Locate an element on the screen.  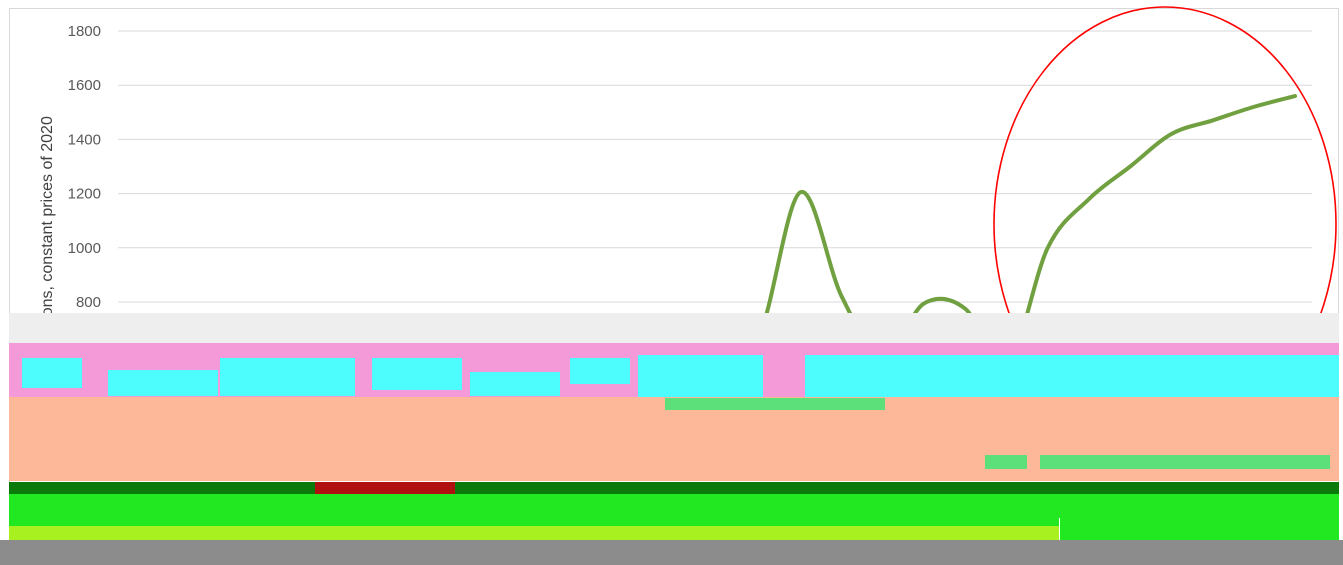
glitch-grey-bottom is located at coordinates (671, 552).